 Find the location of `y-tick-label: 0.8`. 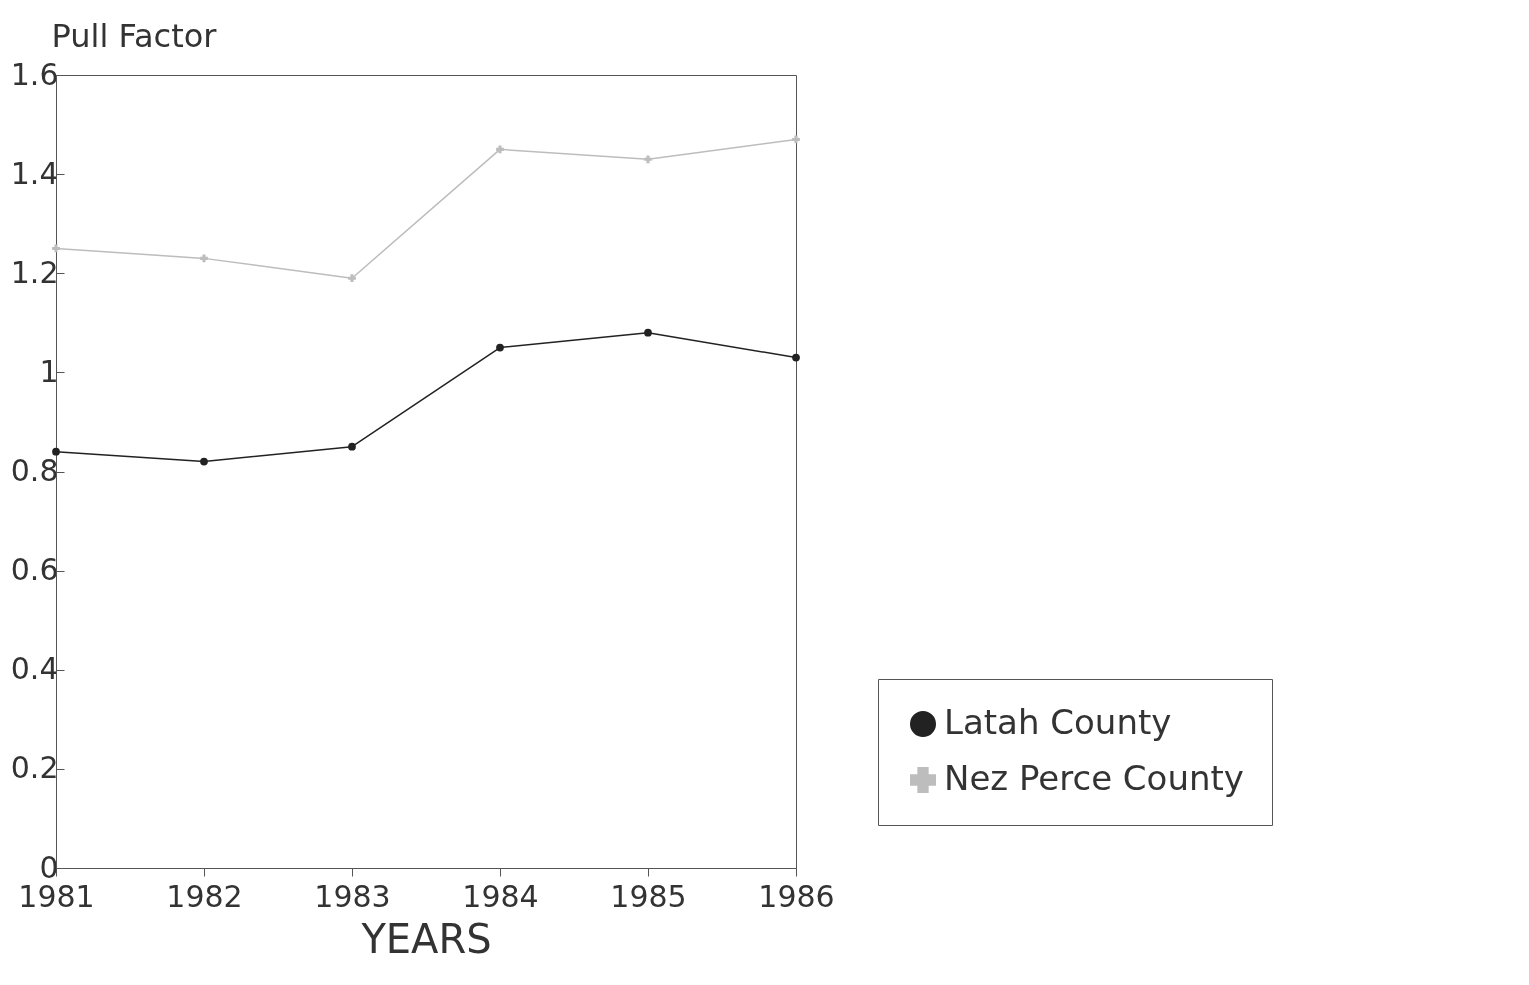

y-tick-label: 0.8 is located at coordinates (34, 470).